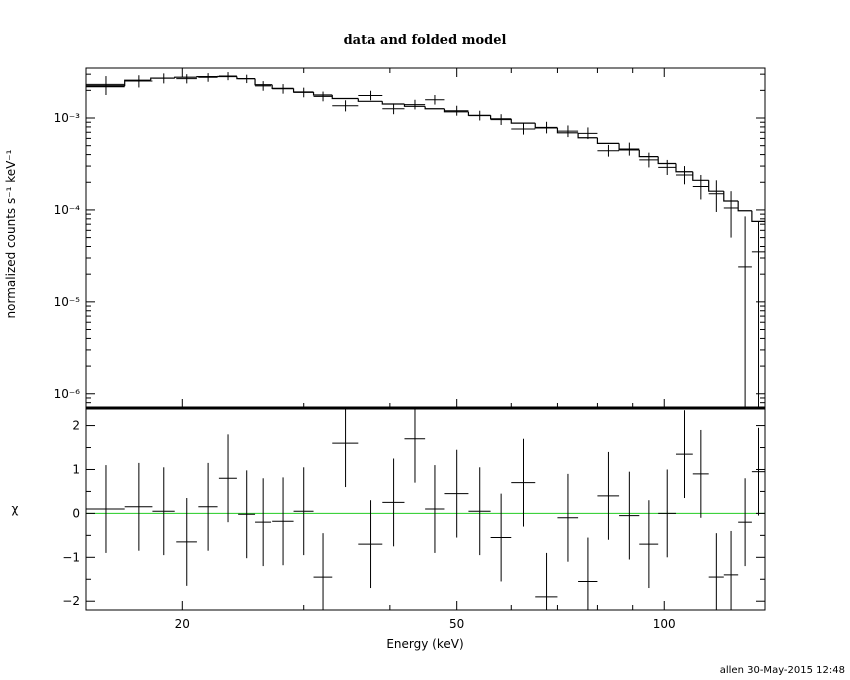 The image size is (850, 680). What do you see at coordinates (664, 624) in the screenshot?
I see `x-tick-label-2: 100` at bounding box center [664, 624].